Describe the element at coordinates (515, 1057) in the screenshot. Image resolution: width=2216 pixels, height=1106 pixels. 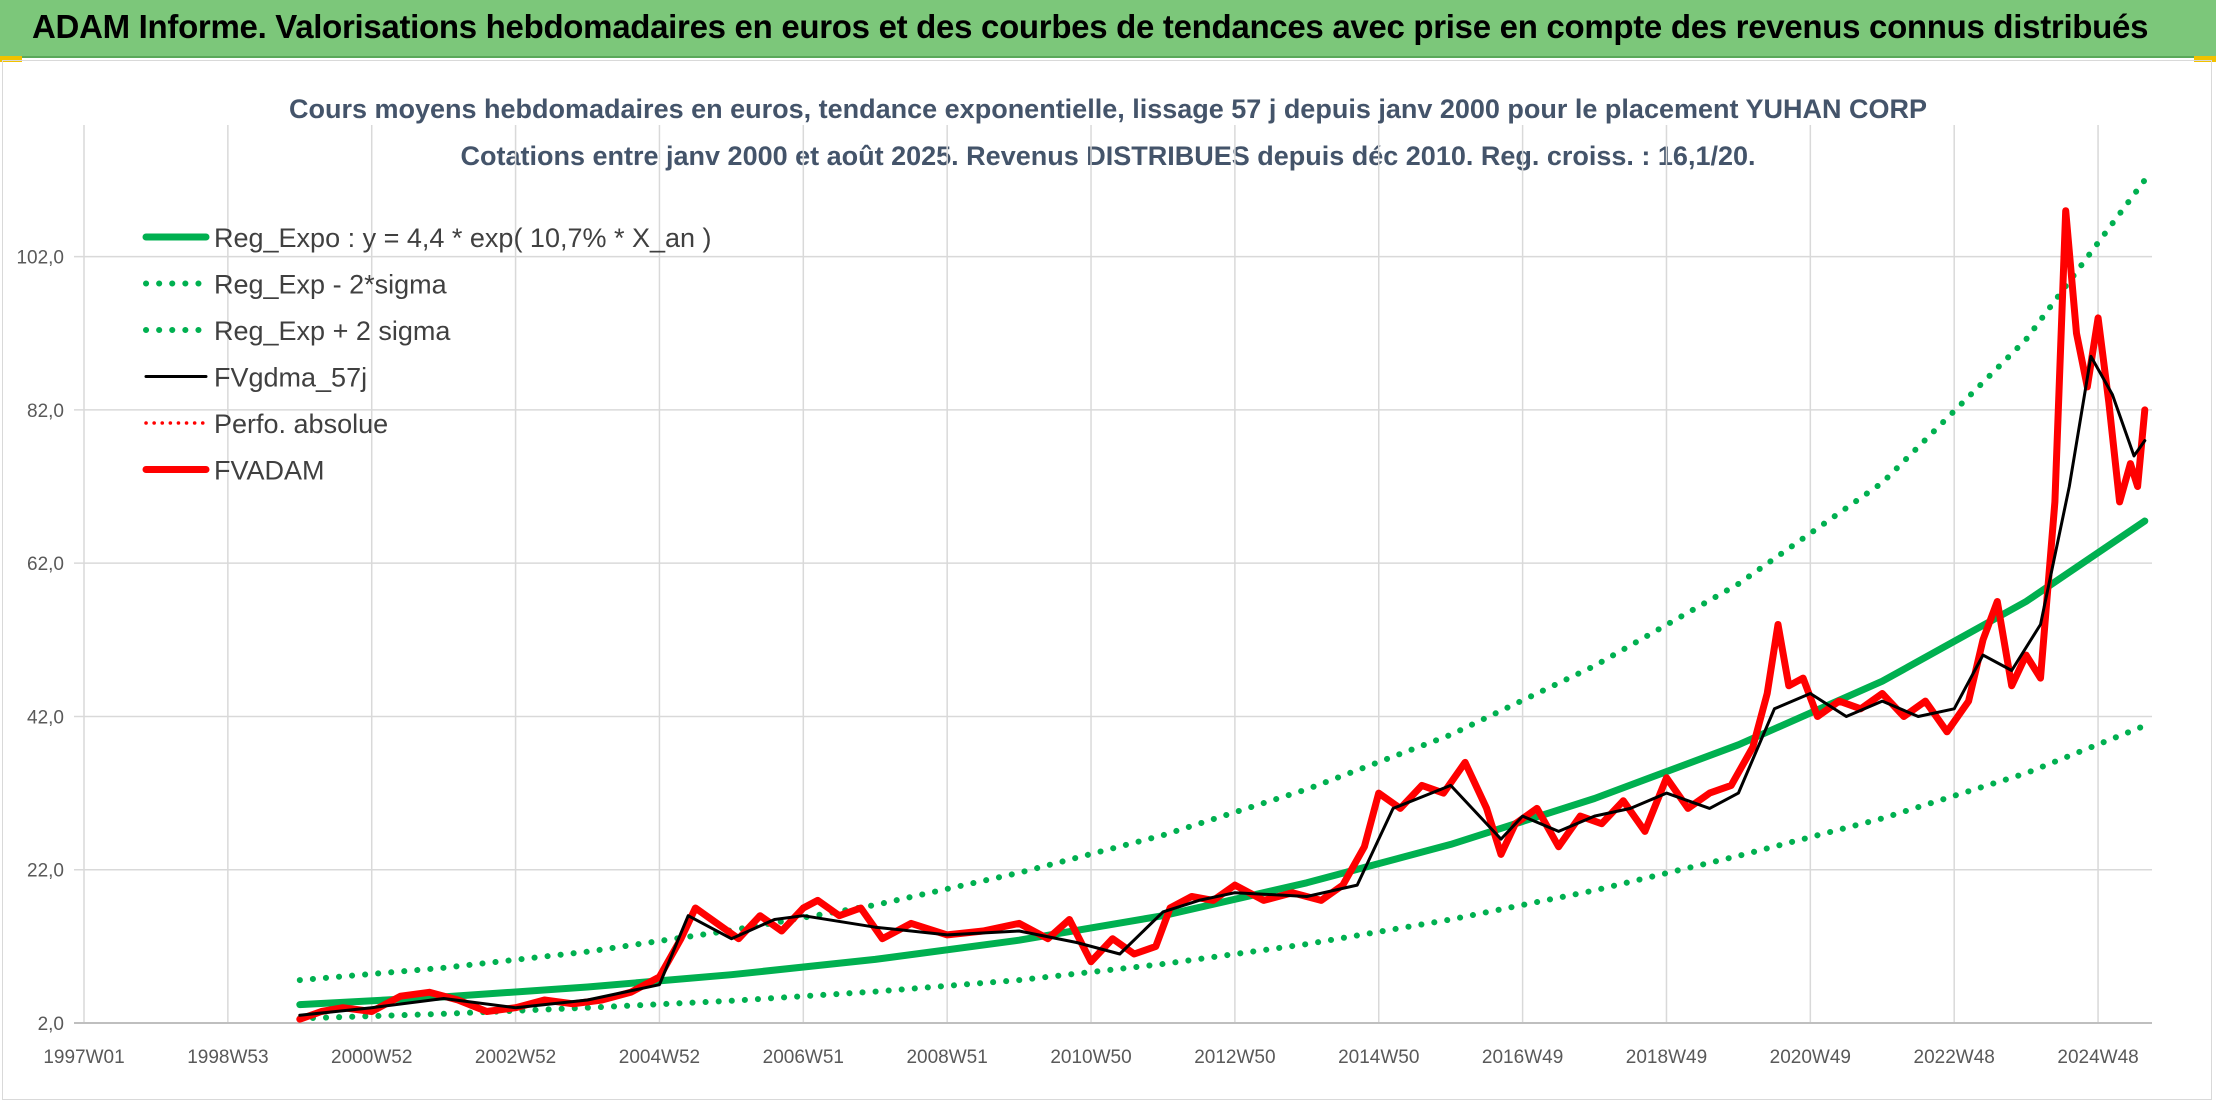
I see `x-tick-label: 2002W52` at that location.